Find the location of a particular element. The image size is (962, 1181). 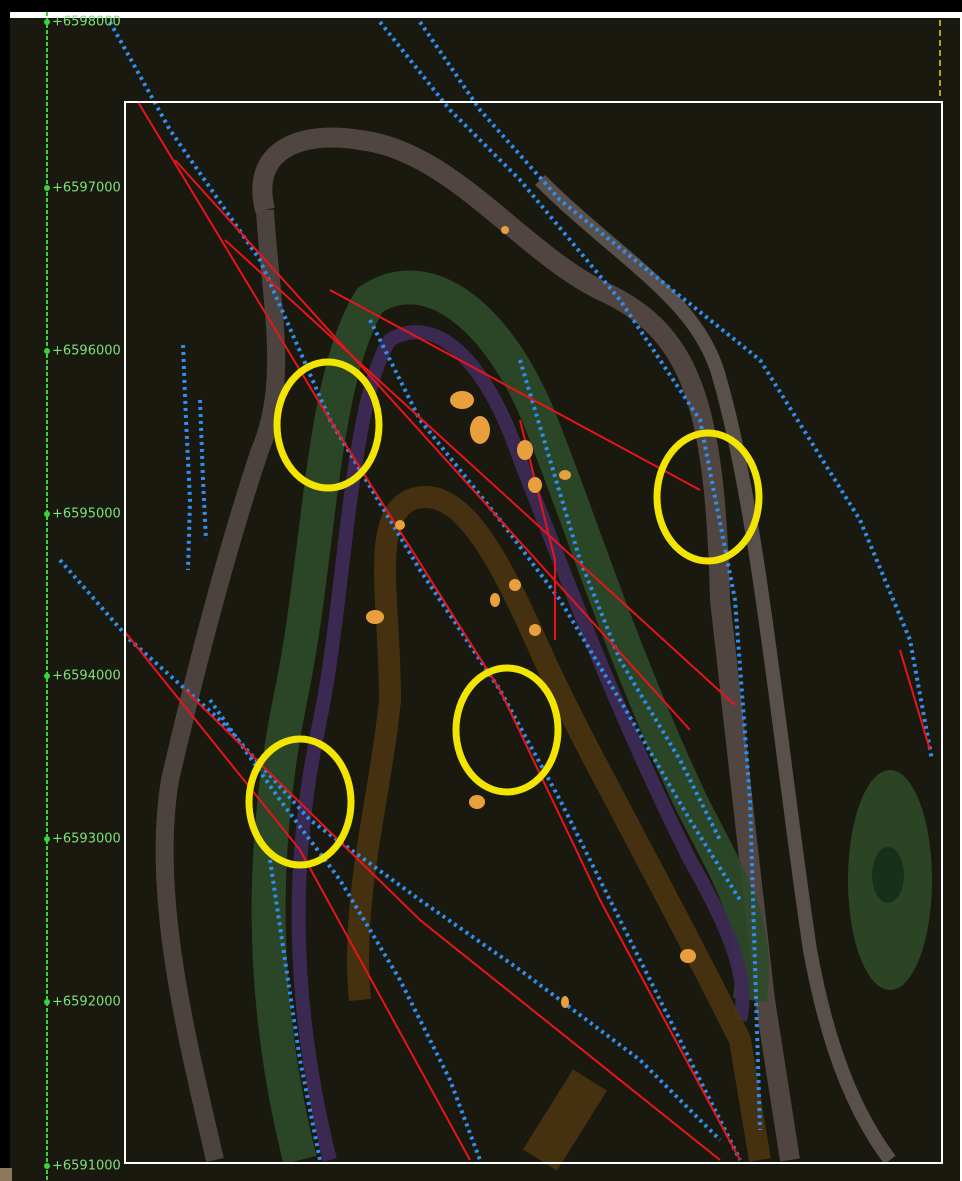

y-axis-label: +6591000 is located at coordinates (86, 1166).